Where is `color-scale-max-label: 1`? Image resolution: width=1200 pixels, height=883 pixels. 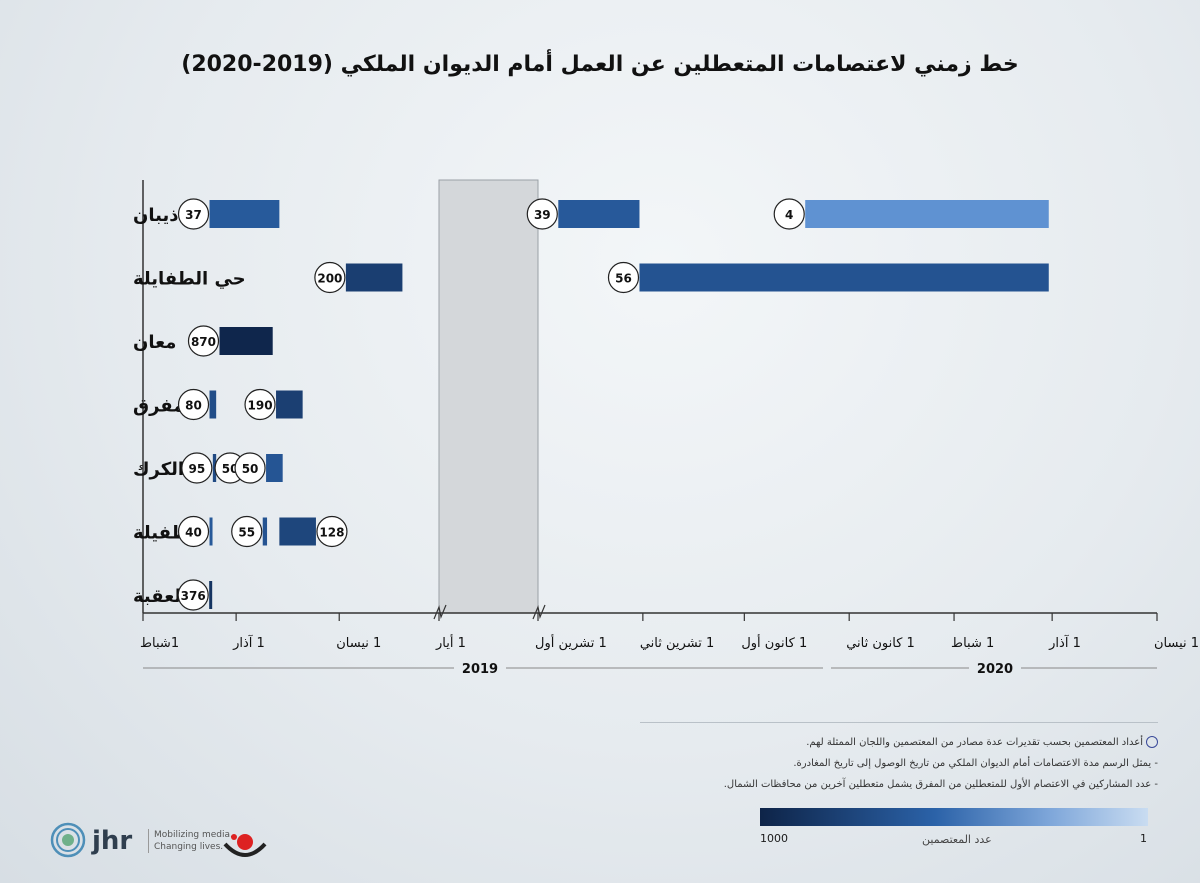
color-scale-max-label: 1 is located at coordinates (1143, 838).